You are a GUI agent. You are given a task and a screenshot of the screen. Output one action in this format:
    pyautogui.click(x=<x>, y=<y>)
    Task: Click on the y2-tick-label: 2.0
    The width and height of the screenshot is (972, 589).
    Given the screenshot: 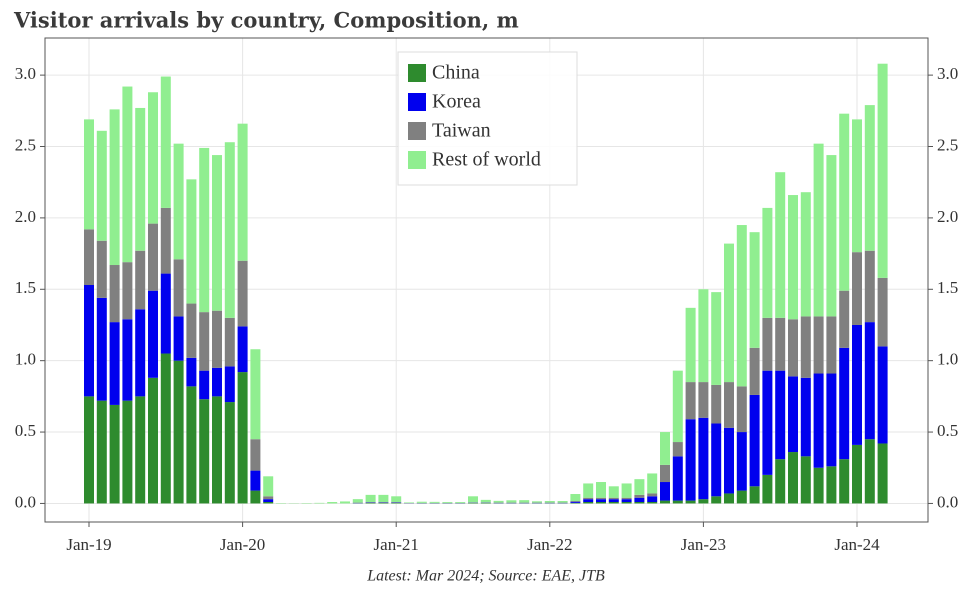 What is the action you would take?
    pyautogui.click(x=947, y=216)
    